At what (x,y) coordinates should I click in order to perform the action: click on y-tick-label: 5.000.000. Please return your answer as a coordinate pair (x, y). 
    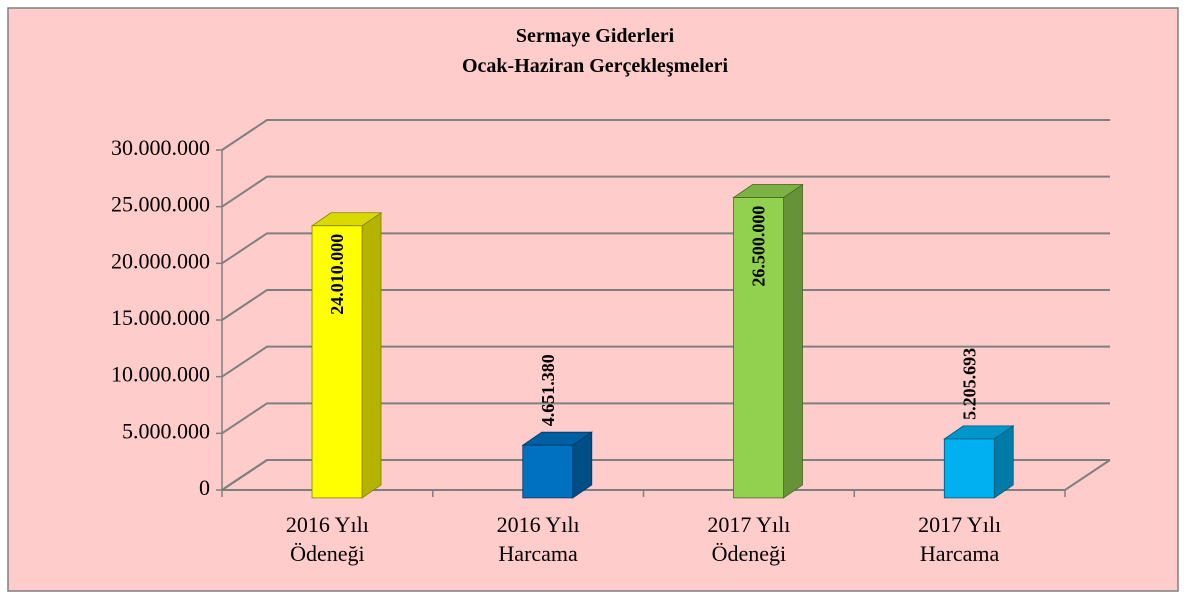
    Looking at the image, I should click on (166, 430).